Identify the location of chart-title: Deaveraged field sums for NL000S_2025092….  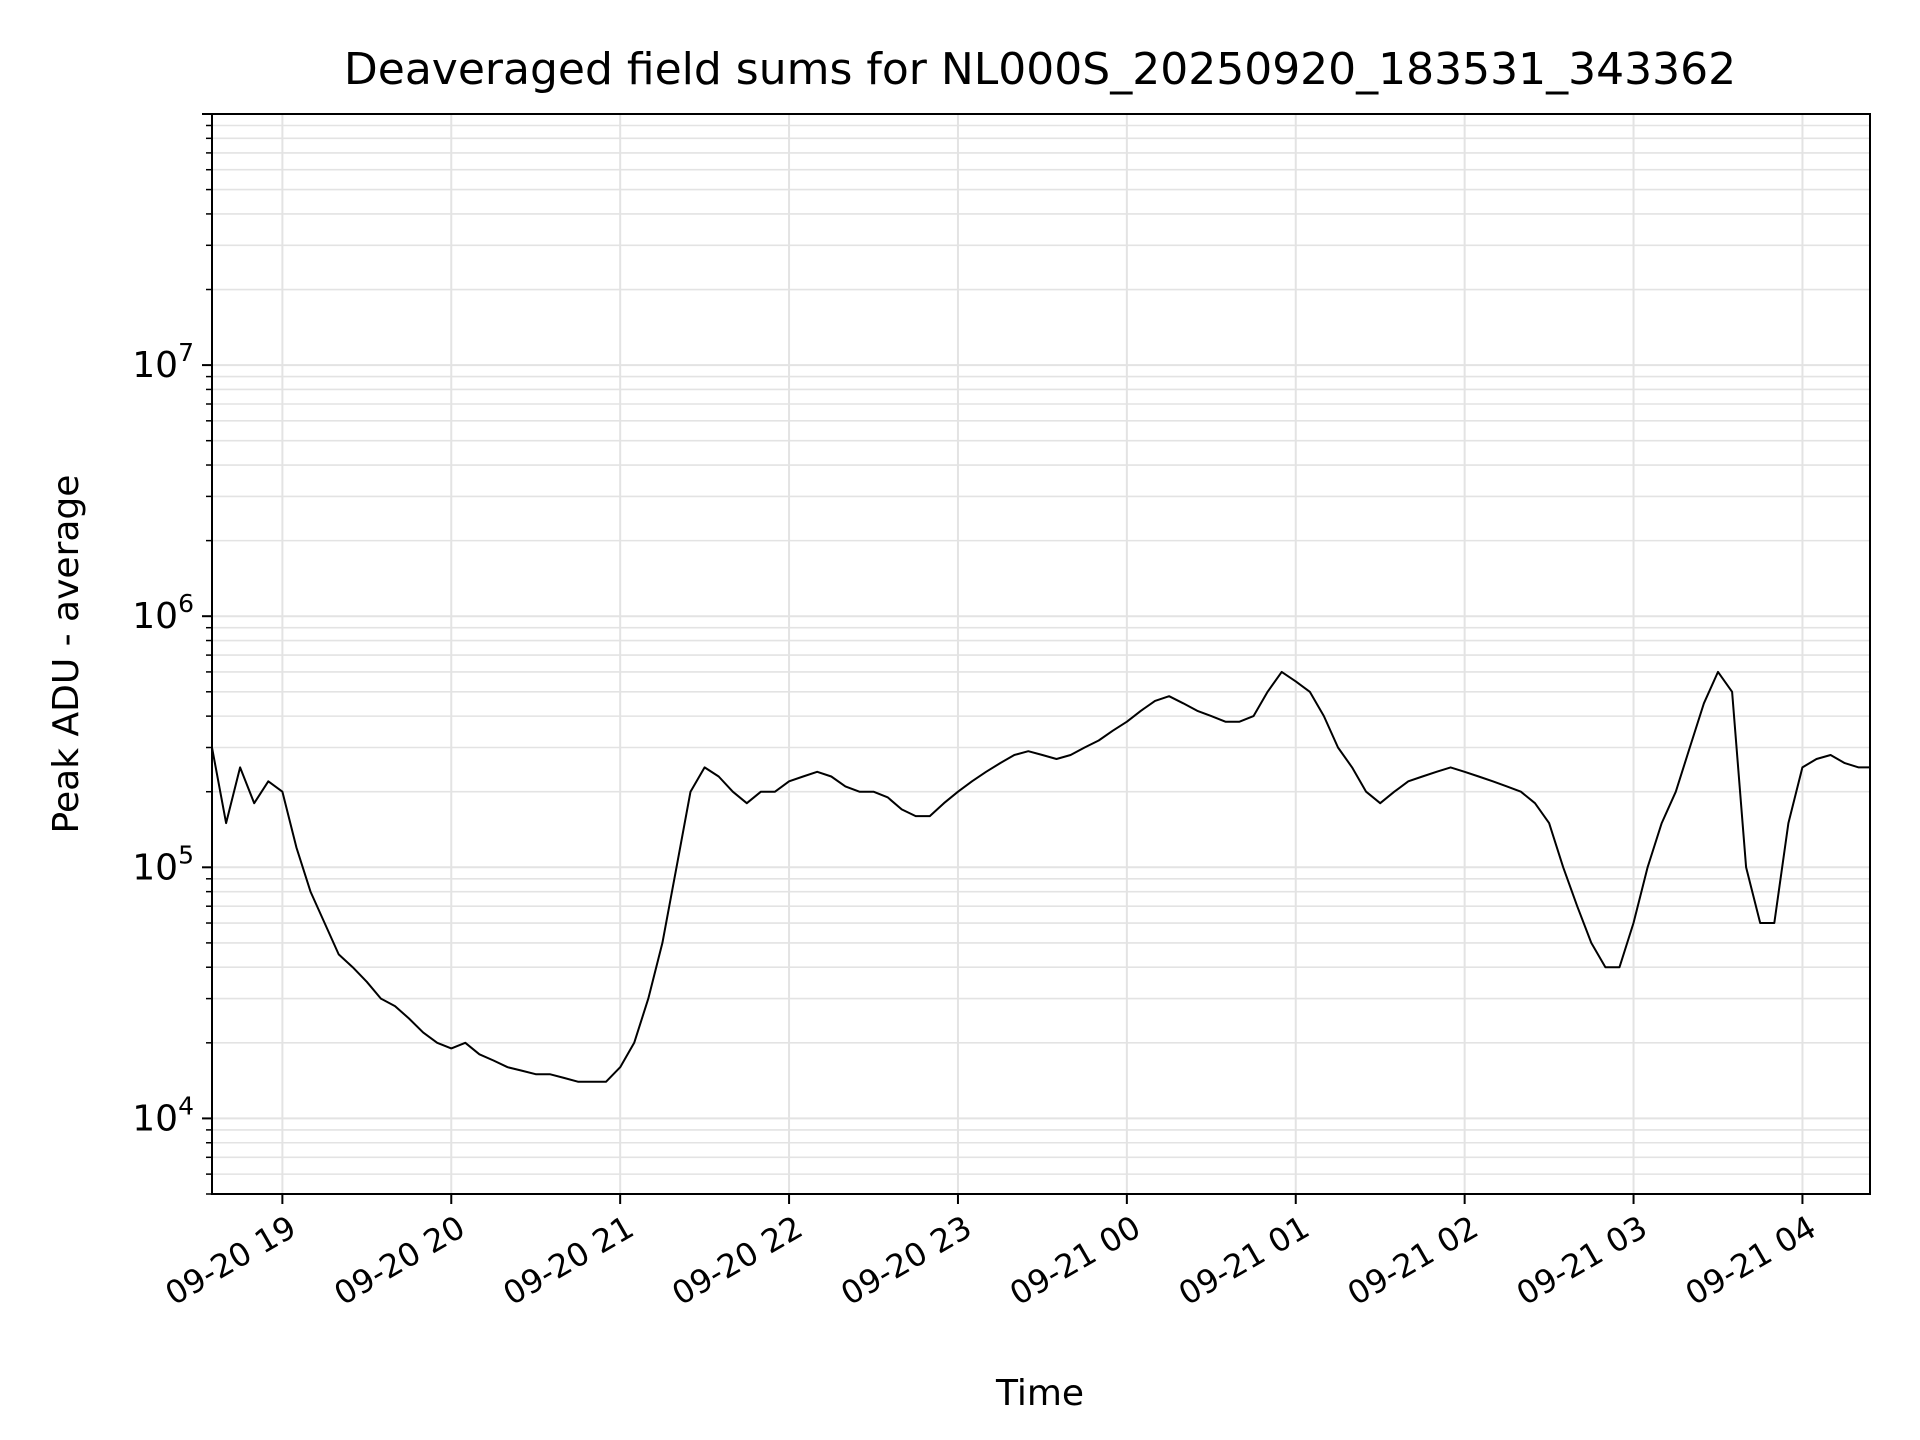
(1040, 69).